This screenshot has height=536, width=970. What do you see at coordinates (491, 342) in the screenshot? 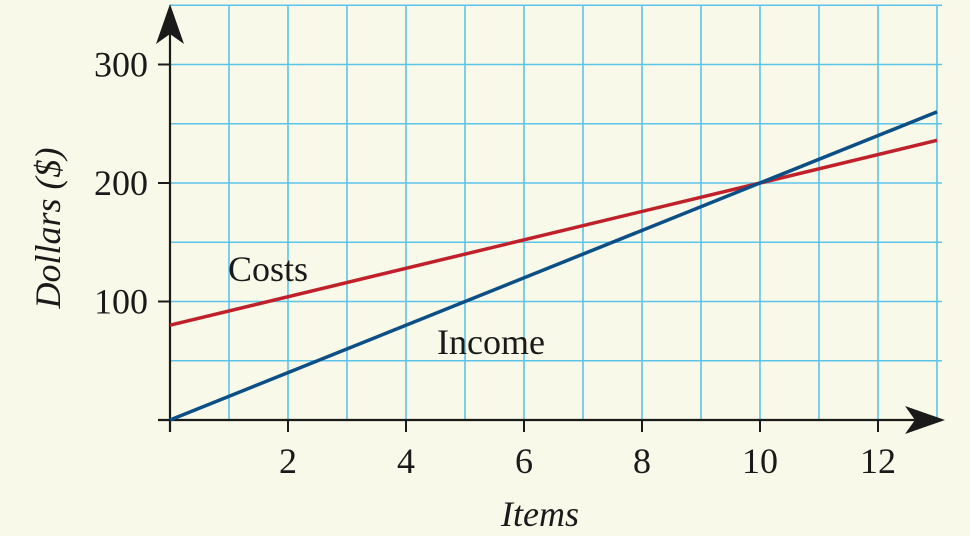
I see `income-series-label: Income` at bounding box center [491, 342].